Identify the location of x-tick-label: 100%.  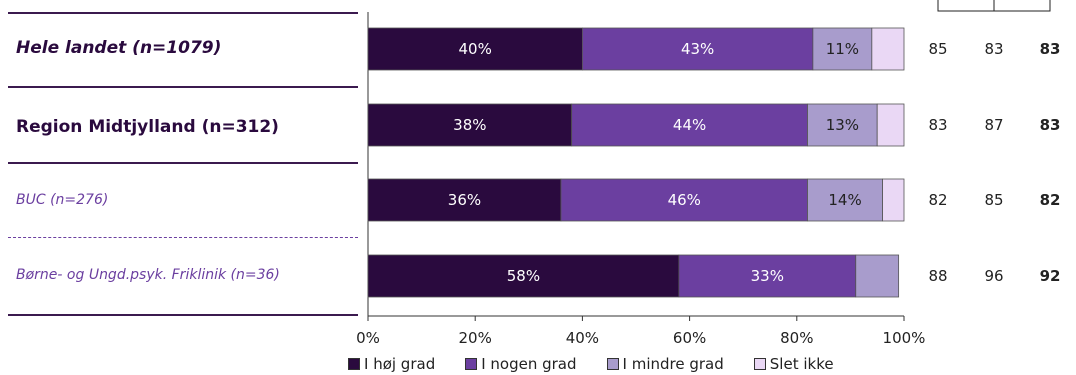
(904, 338).